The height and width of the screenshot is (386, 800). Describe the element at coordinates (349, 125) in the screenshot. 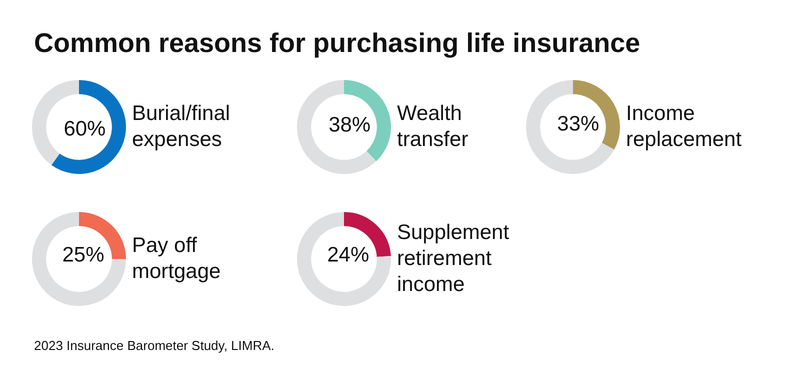

I see `data-label: 38%` at that location.